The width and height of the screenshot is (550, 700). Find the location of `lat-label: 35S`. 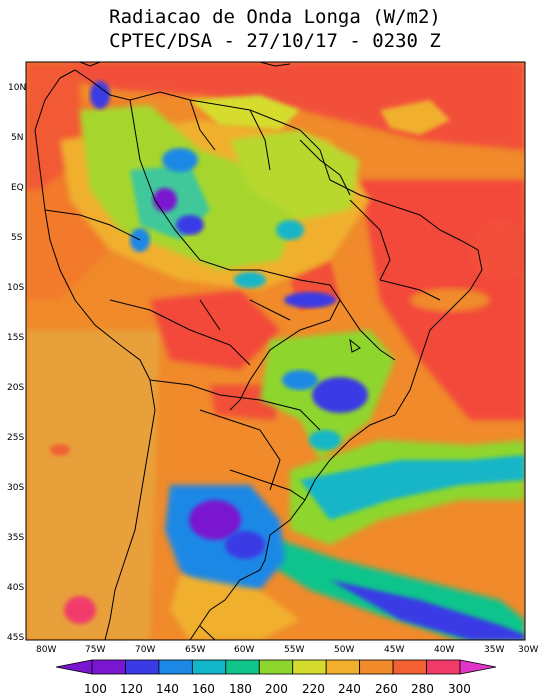

lat-label: 35S is located at coordinates (15, 538).